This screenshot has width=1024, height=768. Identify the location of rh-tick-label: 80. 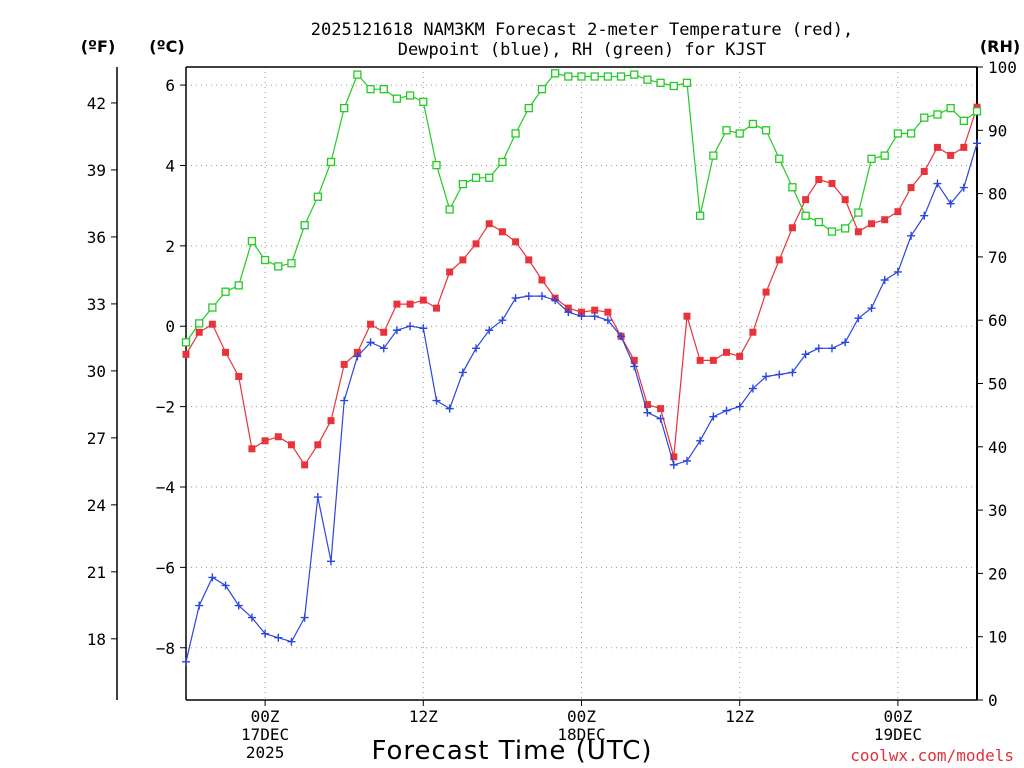
(997, 194).